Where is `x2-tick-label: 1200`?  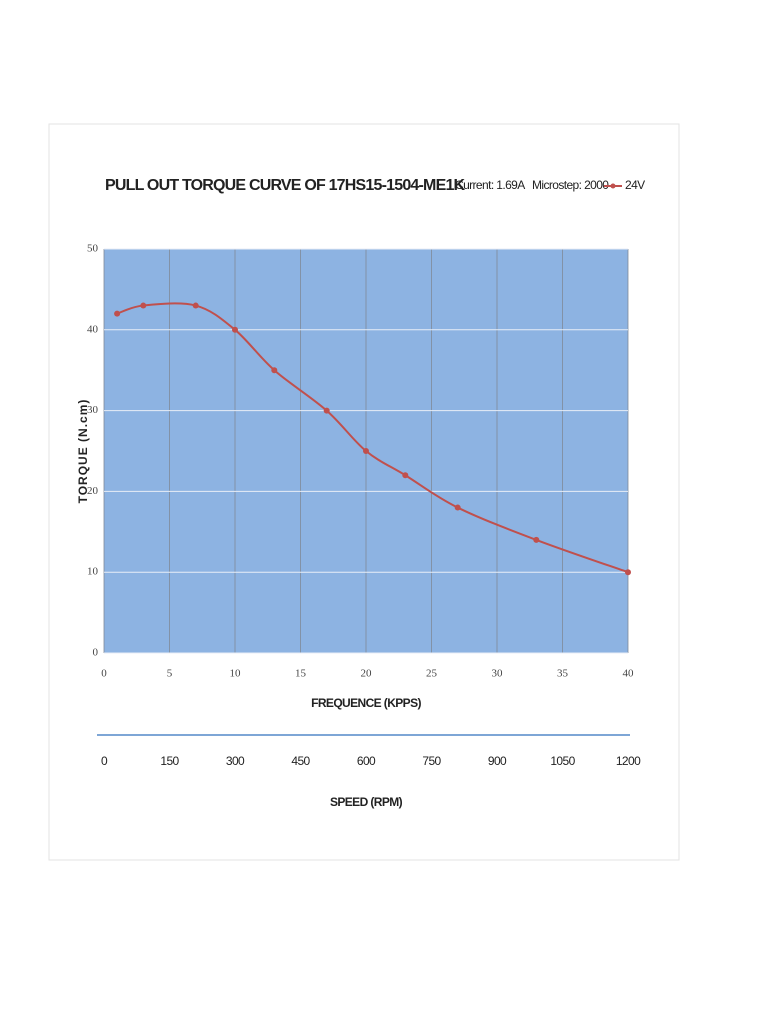
x2-tick-label: 1200 is located at coordinates (628, 761).